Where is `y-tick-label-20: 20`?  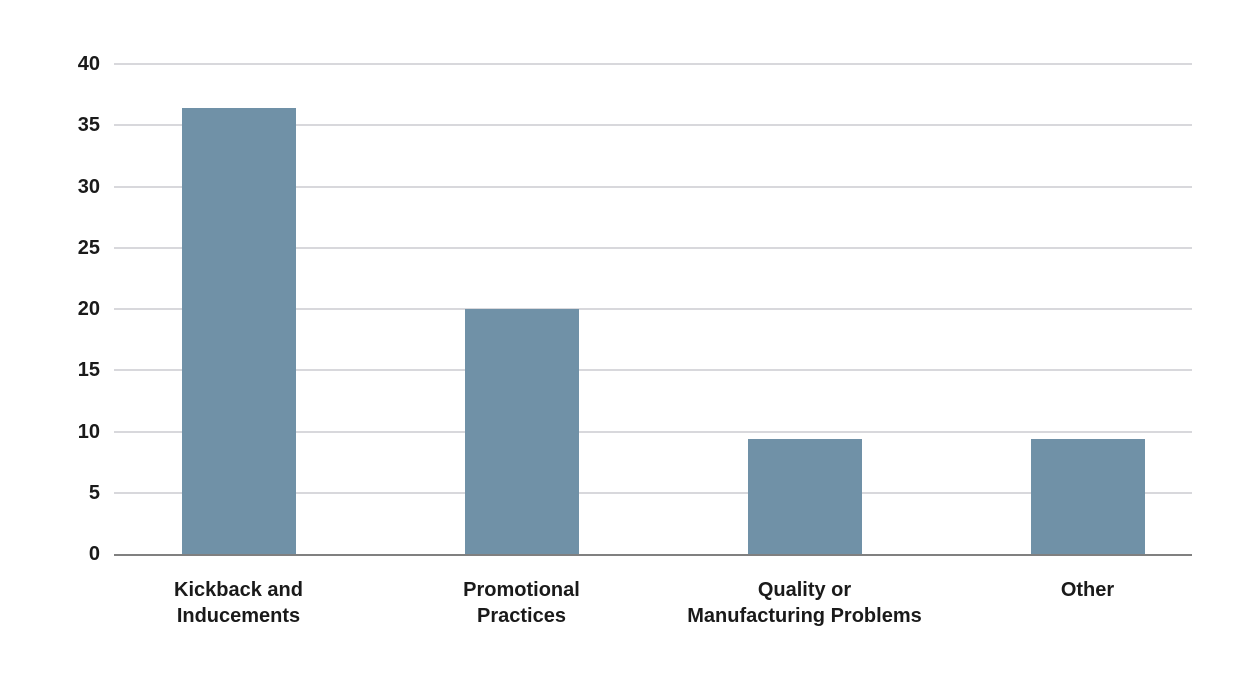 y-tick-label-20: 20 is located at coordinates (88, 309).